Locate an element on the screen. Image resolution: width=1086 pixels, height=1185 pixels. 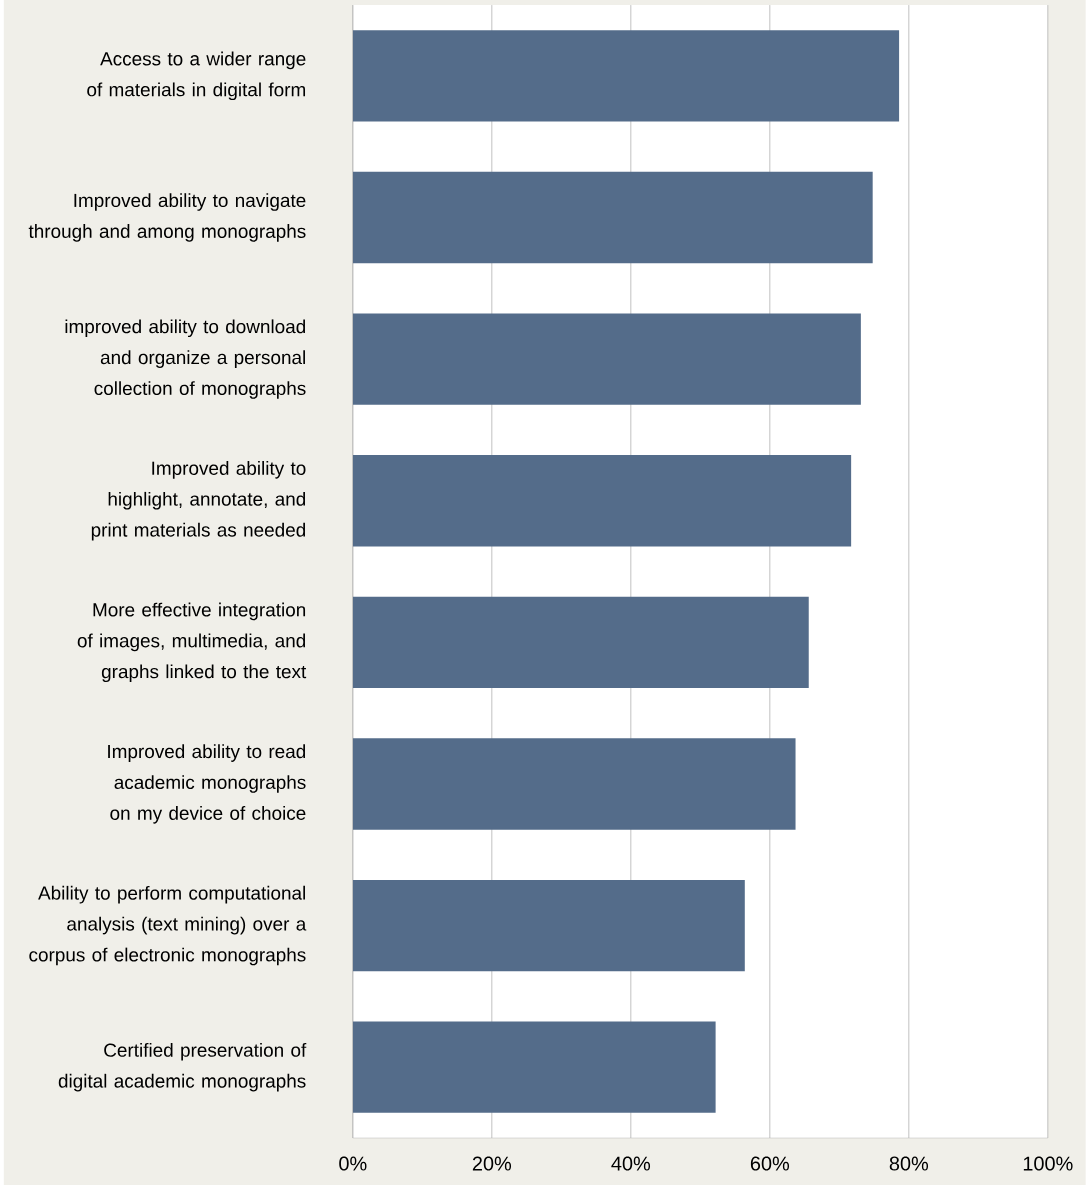
x-tick-label: 40% is located at coordinates (631, 1163).